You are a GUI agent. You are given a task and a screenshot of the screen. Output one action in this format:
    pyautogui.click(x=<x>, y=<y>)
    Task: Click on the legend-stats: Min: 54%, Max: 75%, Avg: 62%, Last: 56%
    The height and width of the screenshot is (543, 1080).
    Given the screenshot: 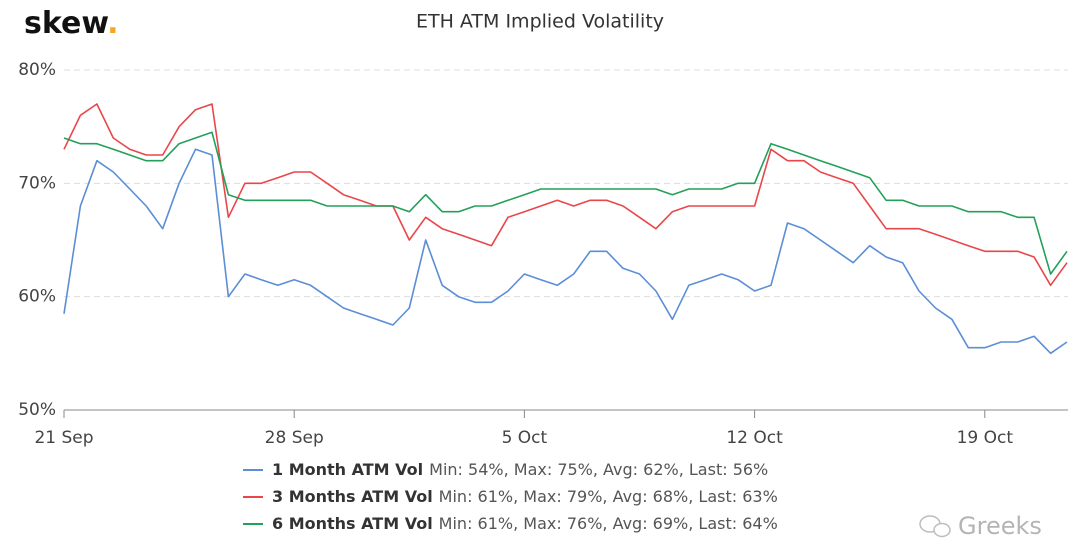 What is the action you would take?
    pyautogui.click(x=598, y=469)
    